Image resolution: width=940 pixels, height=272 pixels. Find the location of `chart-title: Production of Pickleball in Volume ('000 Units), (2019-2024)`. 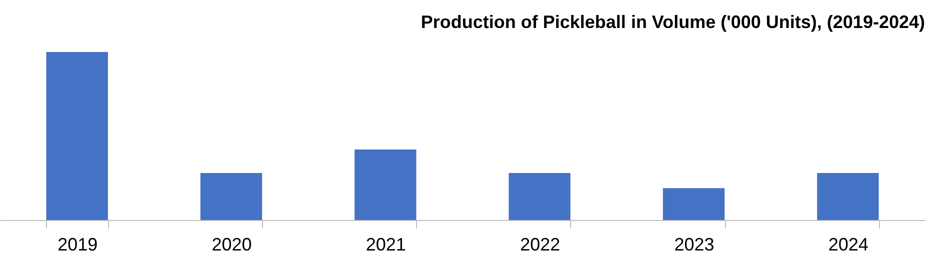

chart-title: Production of Pickleball in Volume ('000 Units), (2019-2024) is located at coordinates (672, 22).